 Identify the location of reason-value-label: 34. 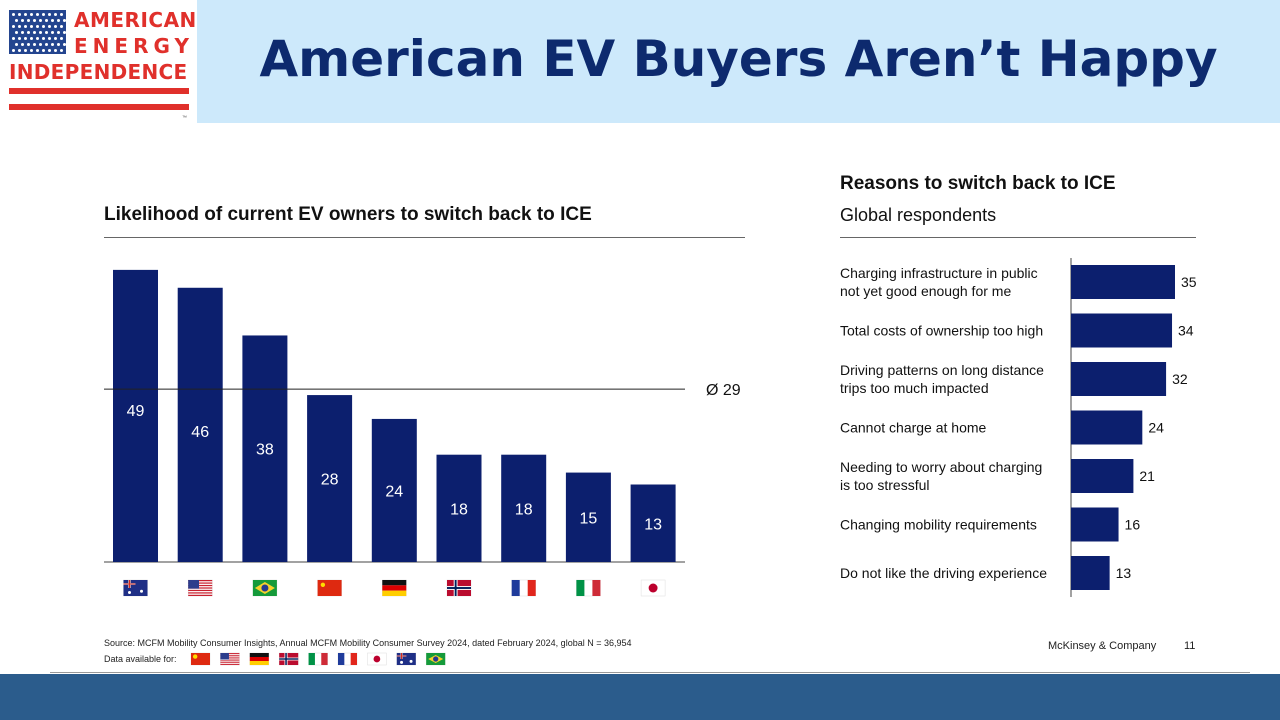
(1186, 331).